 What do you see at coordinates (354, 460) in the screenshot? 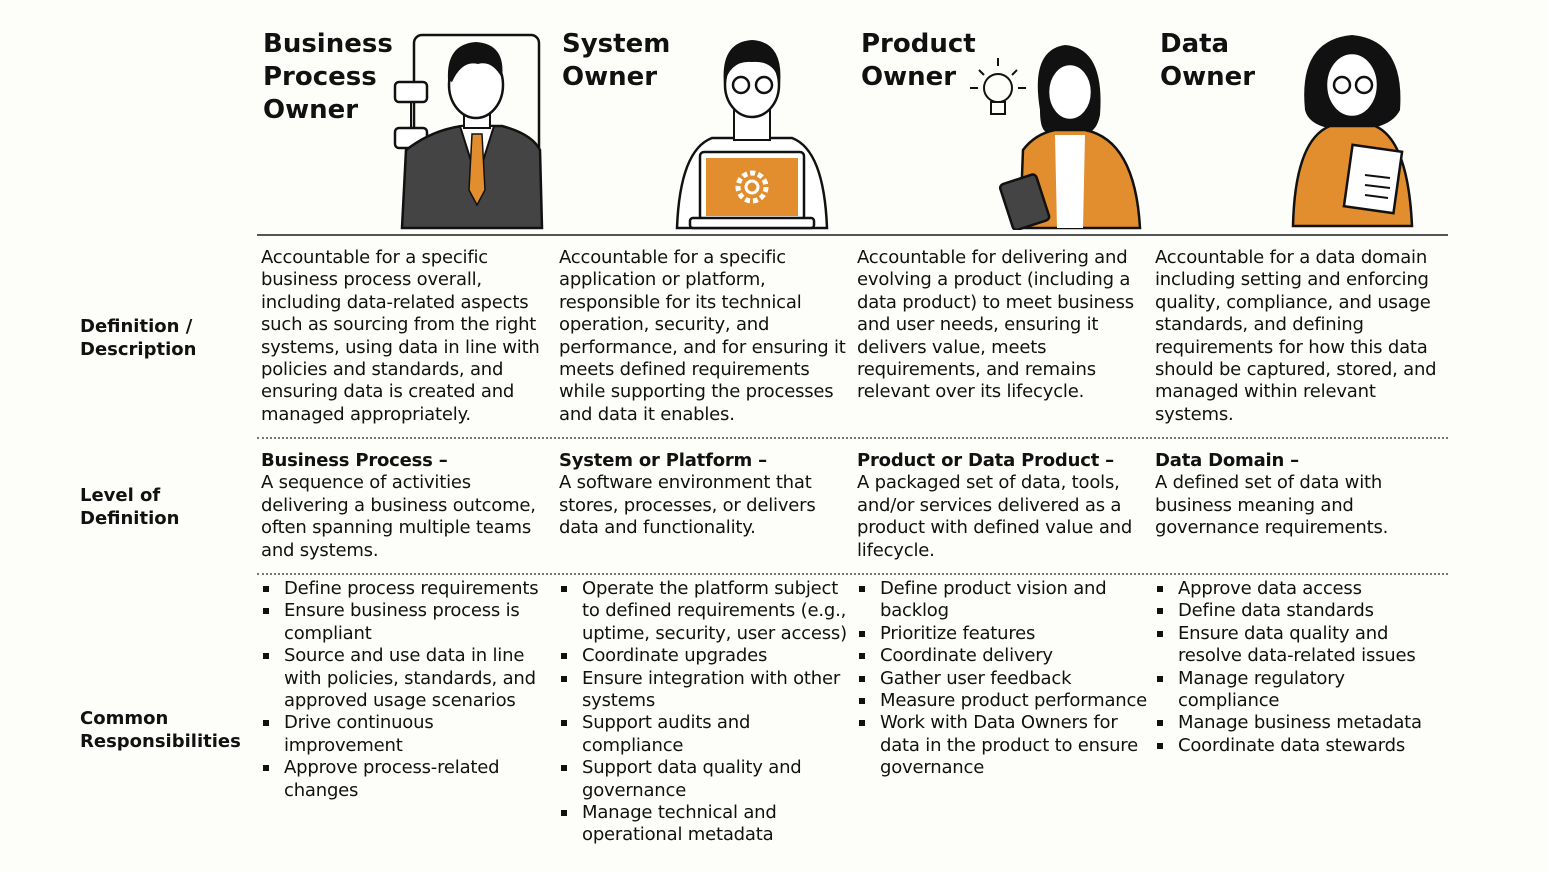
I see `level-term: Business Process –` at bounding box center [354, 460].